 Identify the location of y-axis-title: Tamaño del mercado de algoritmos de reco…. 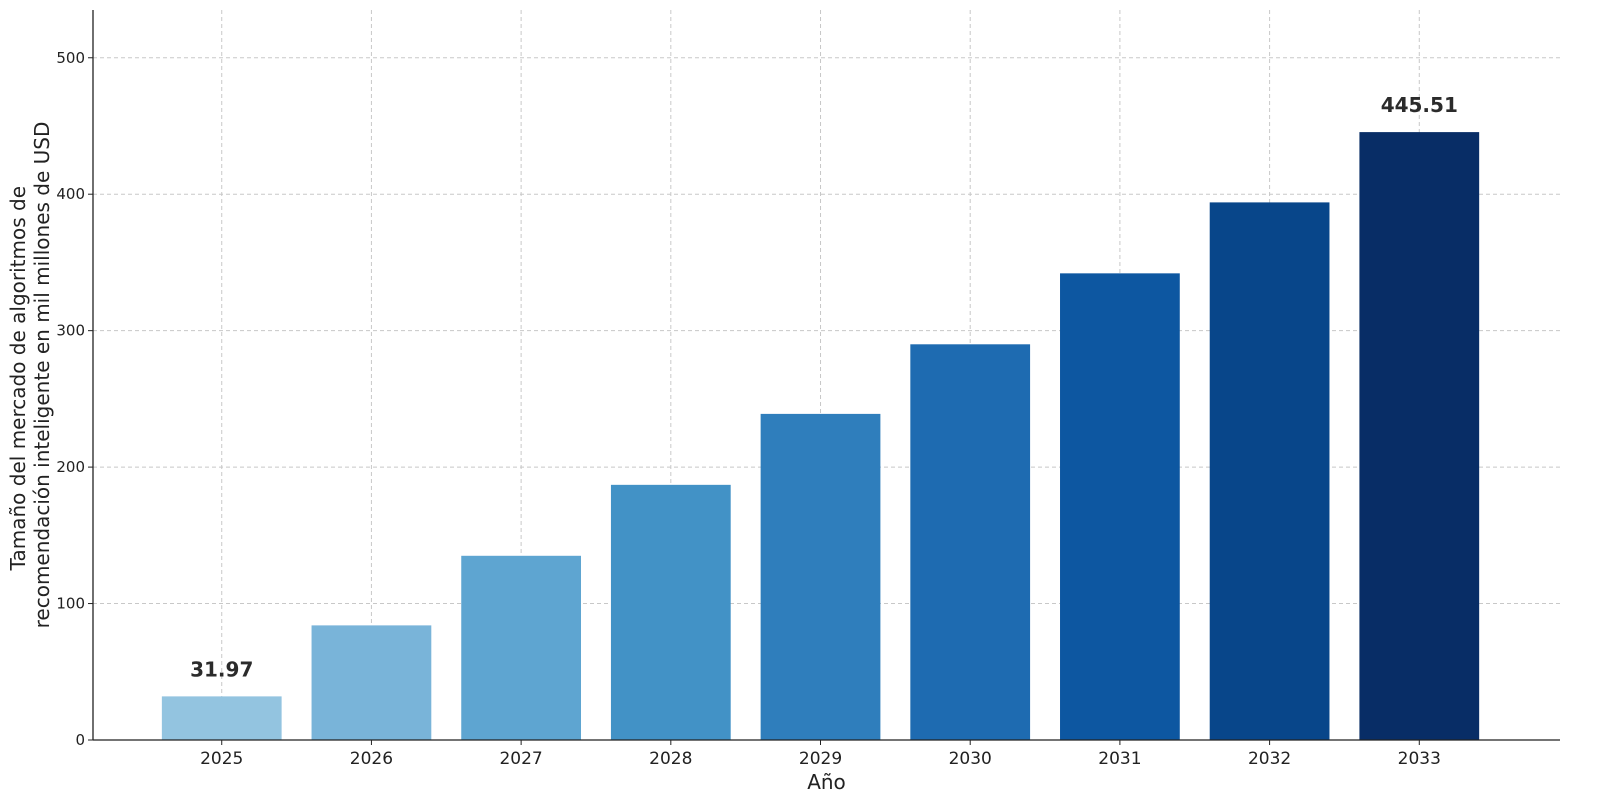
(30, 375).